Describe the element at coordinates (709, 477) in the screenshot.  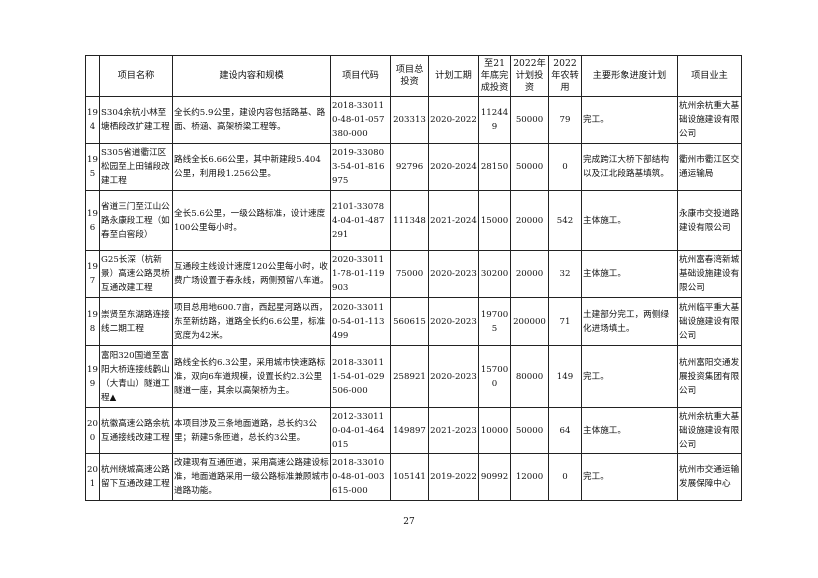
I see `cell-owner: 杭州市交通运输发展保障中心` at that location.